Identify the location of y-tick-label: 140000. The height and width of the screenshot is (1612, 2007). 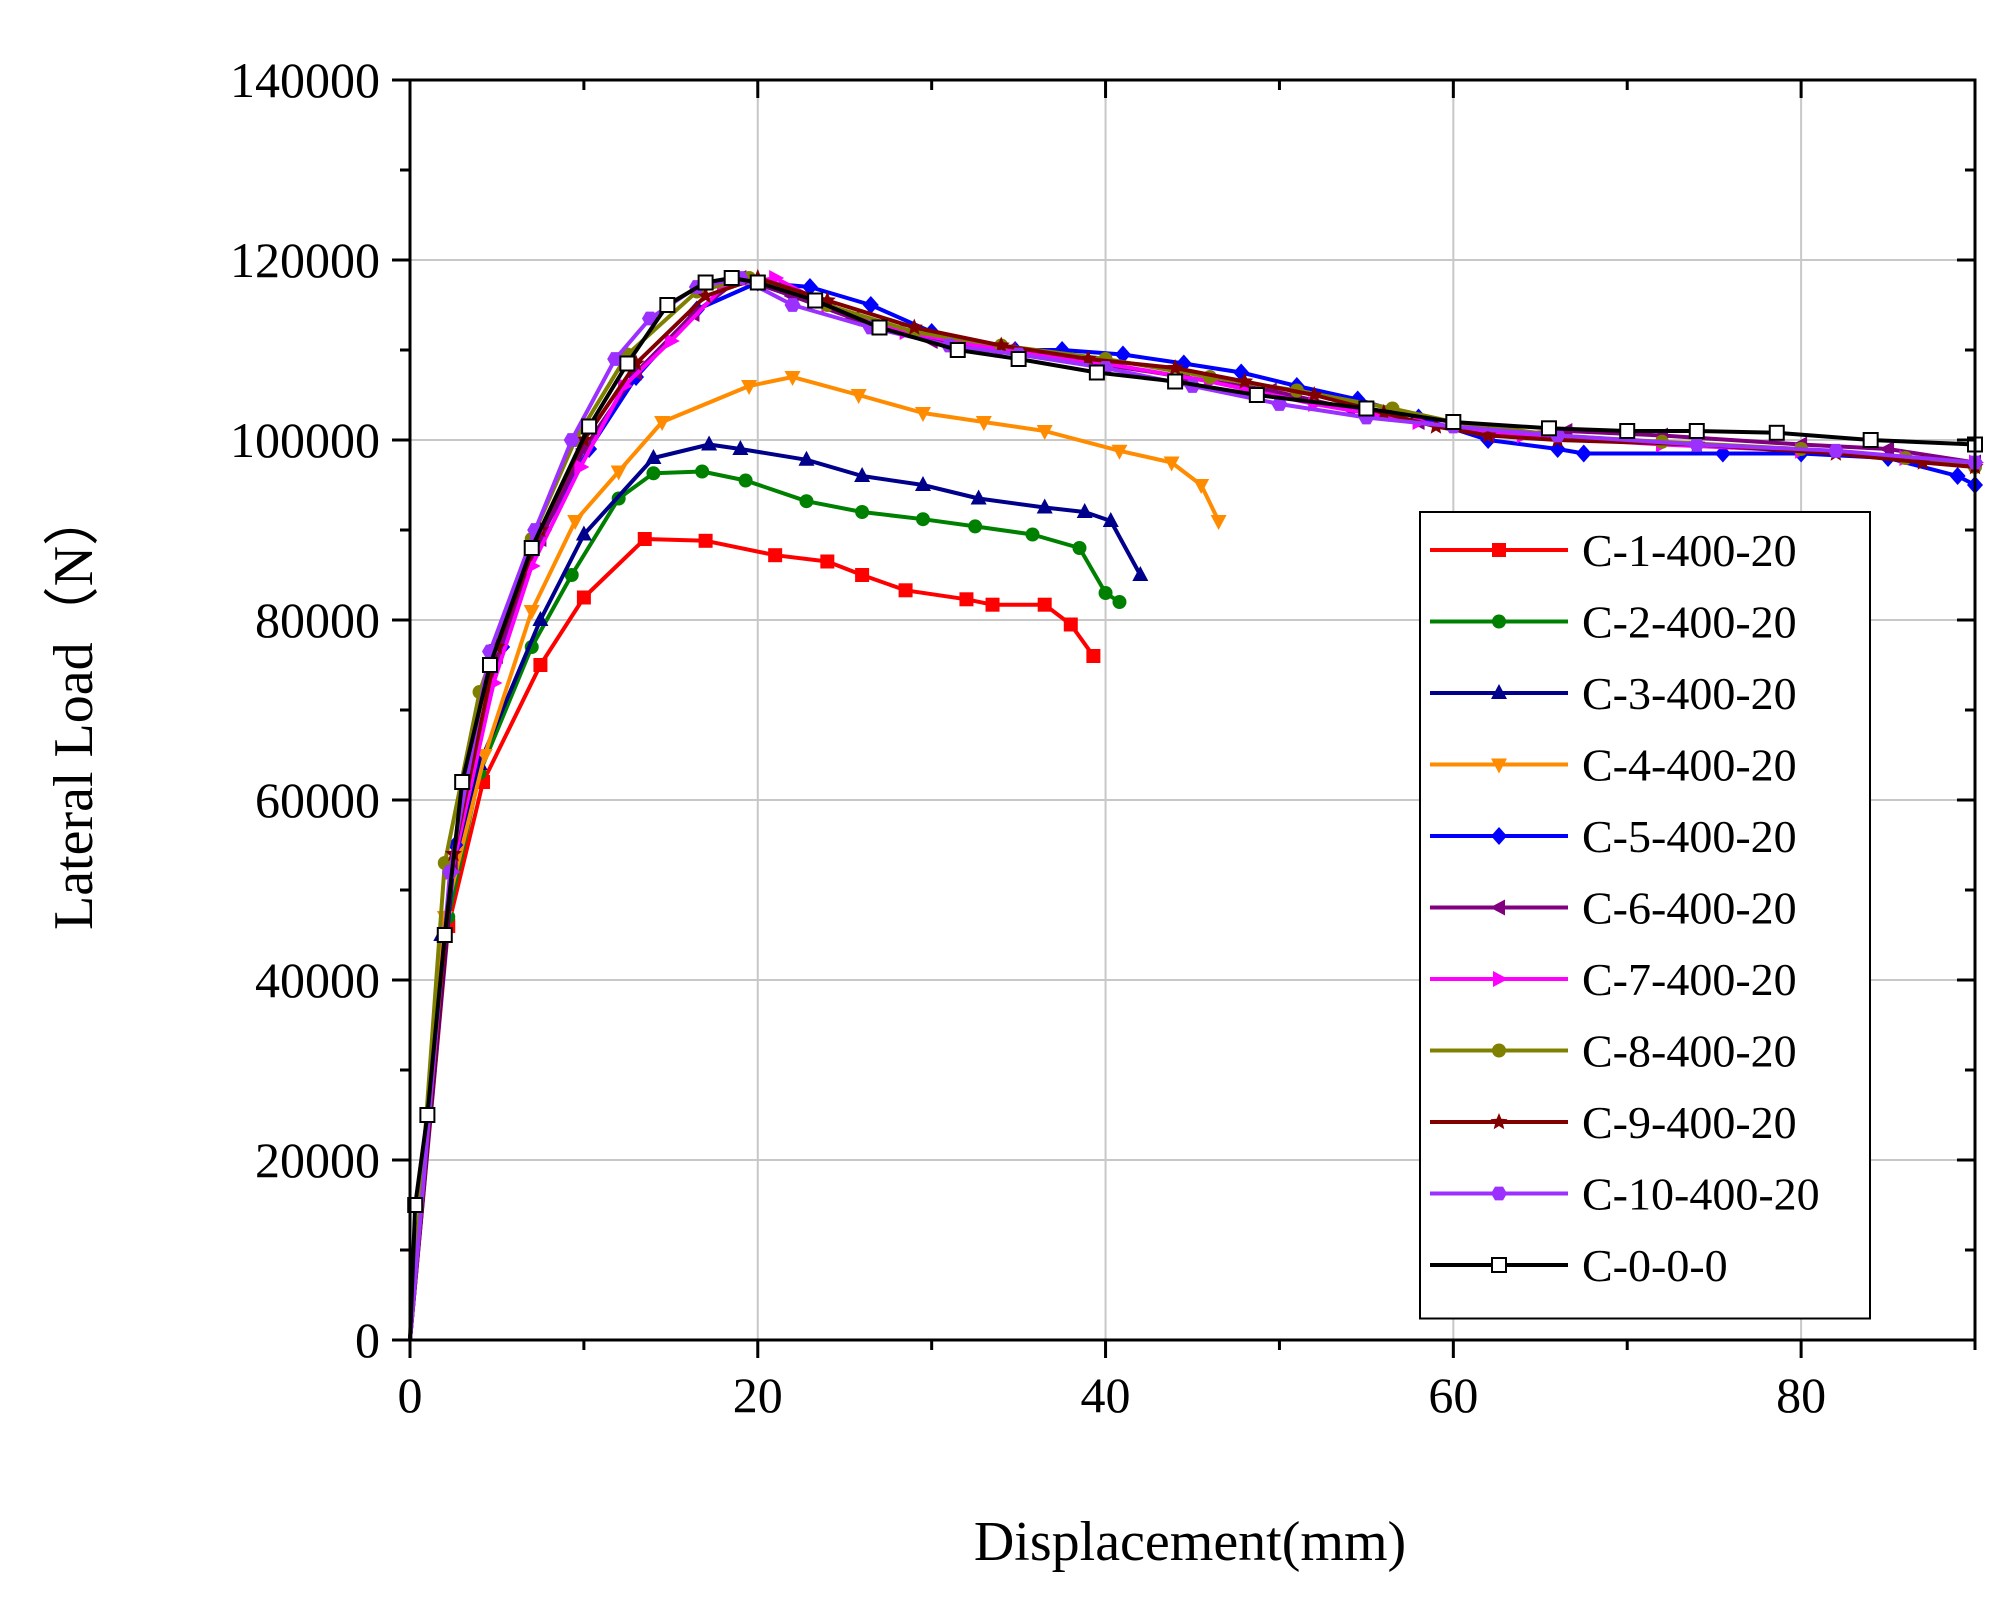
(305, 80).